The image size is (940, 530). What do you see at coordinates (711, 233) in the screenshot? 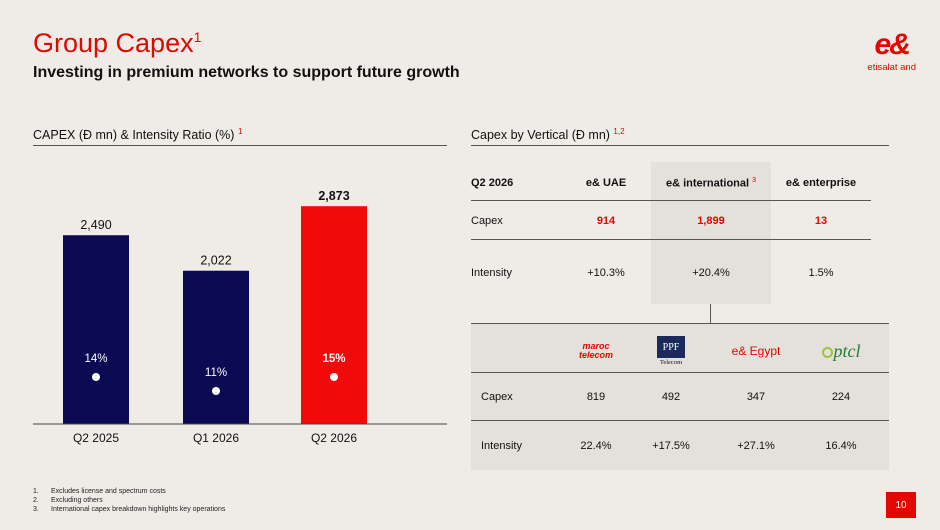
I see `international-column-highlight` at bounding box center [711, 233].